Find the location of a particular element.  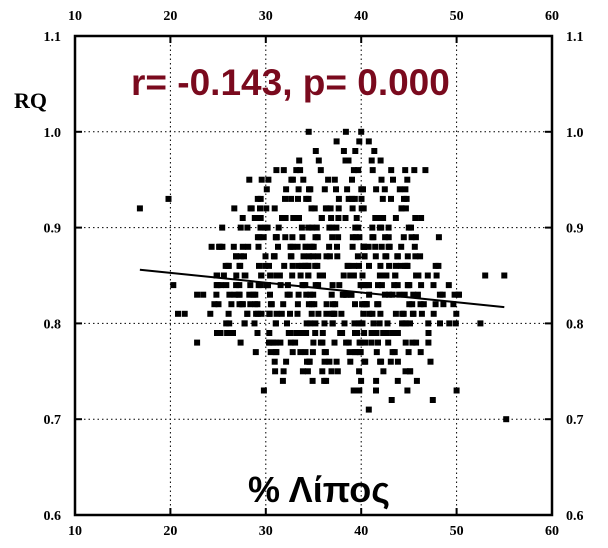

y-tick-label-right: 0.8 is located at coordinates (575, 324).